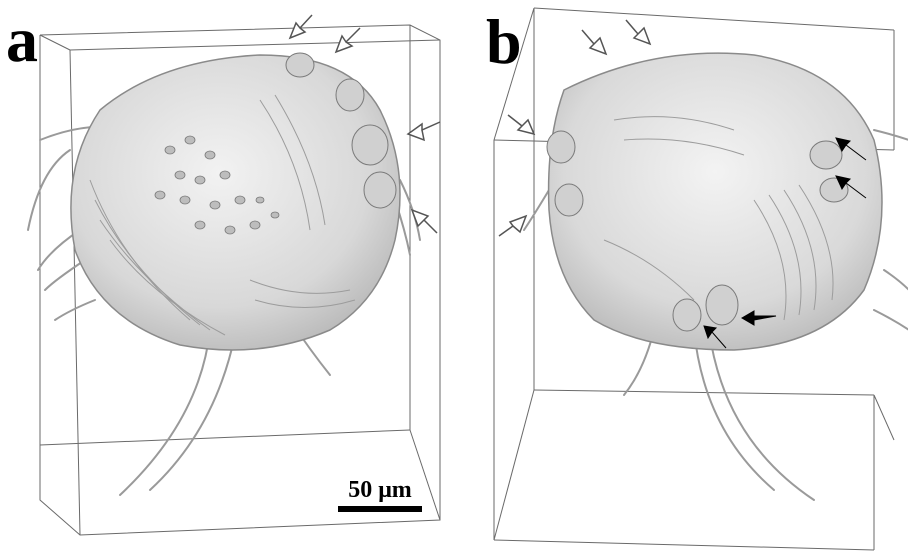  What do you see at coordinates (380, 509) in the screenshot?
I see `scale-bar-line` at bounding box center [380, 509].